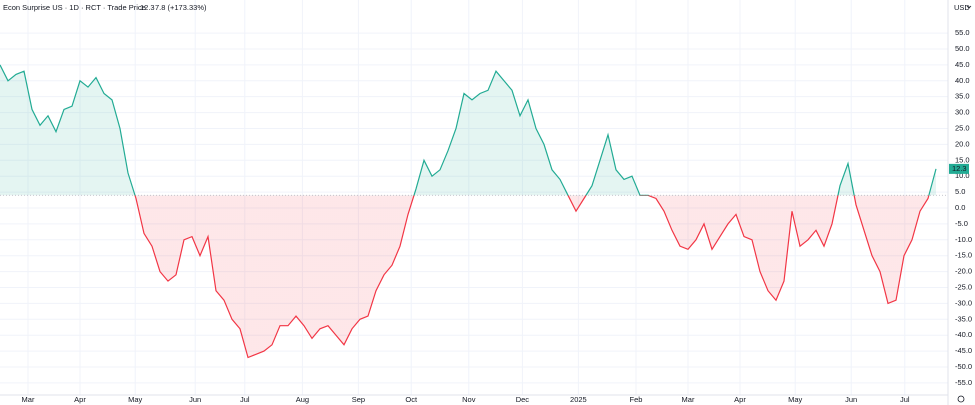  Describe the element at coordinates (963, 302) in the screenshot. I see `y-tick-label: -30.0` at that location.